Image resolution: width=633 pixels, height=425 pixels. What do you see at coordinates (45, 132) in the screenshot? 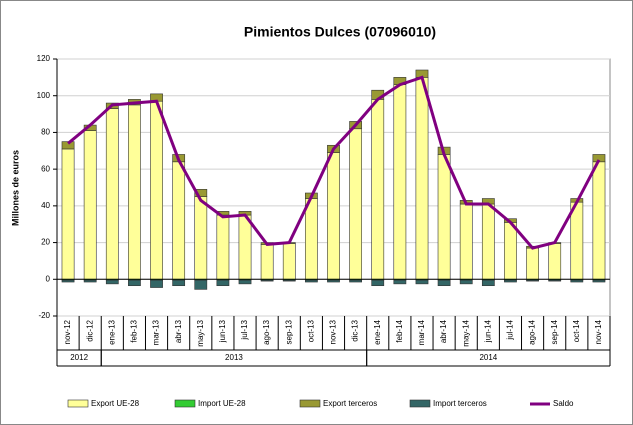
I see `y-tick-label: 80` at bounding box center [45, 132].